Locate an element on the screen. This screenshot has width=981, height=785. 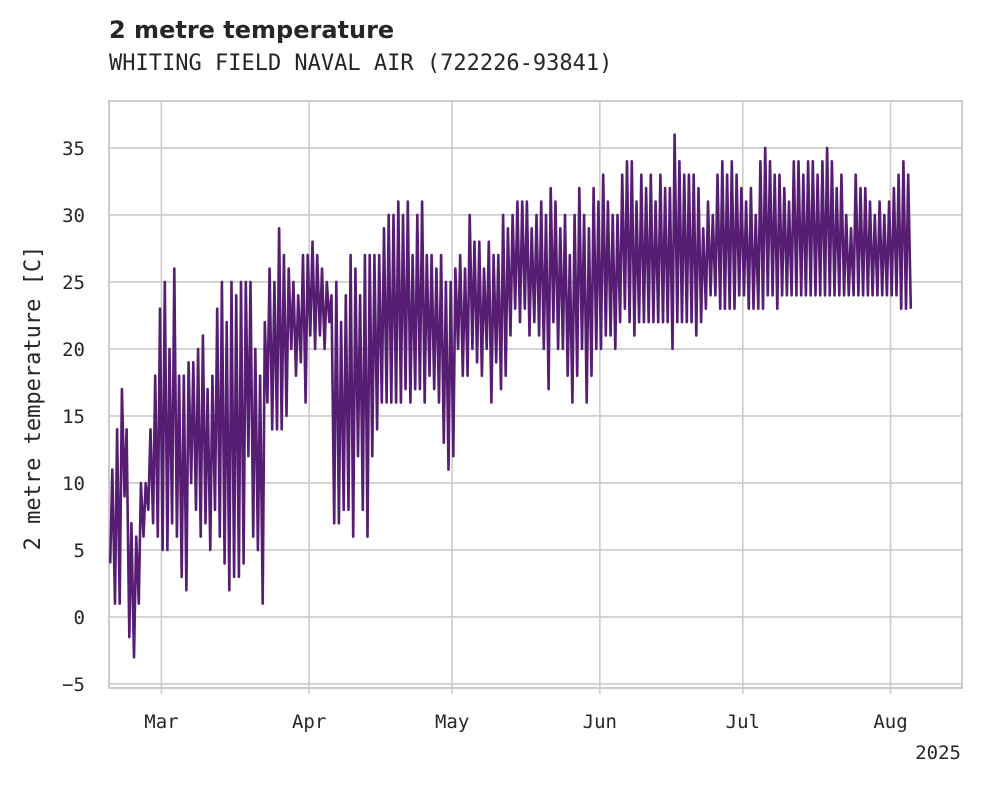
y-tick-label: 15 is located at coordinates (73, 417).